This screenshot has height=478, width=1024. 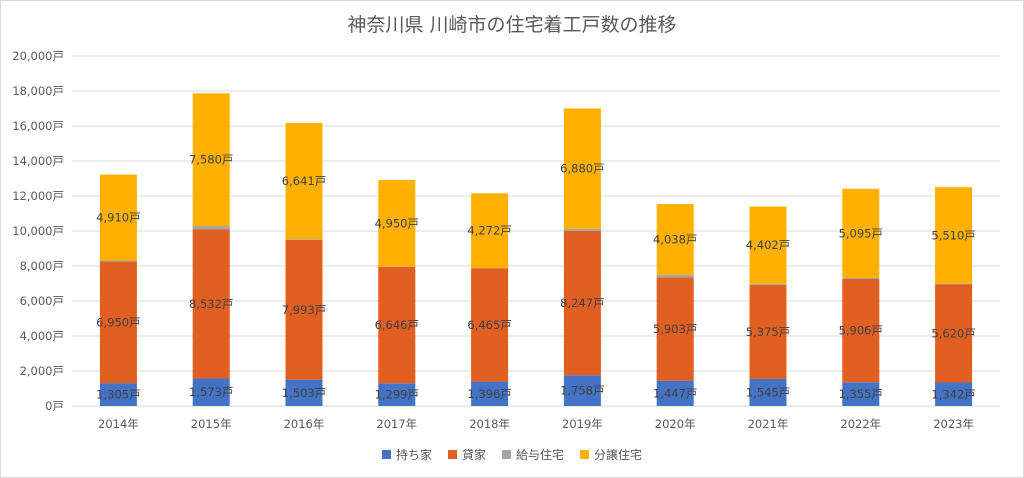 I want to click on data-label: 7,993戸, so click(x=304, y=310).